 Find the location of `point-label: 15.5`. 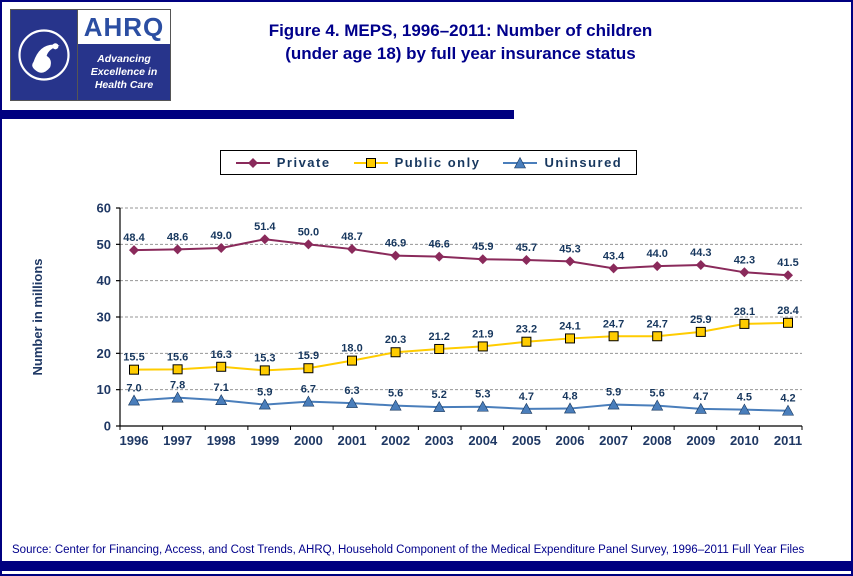

point-label: 15.5 is located at coordinates (133, 358).